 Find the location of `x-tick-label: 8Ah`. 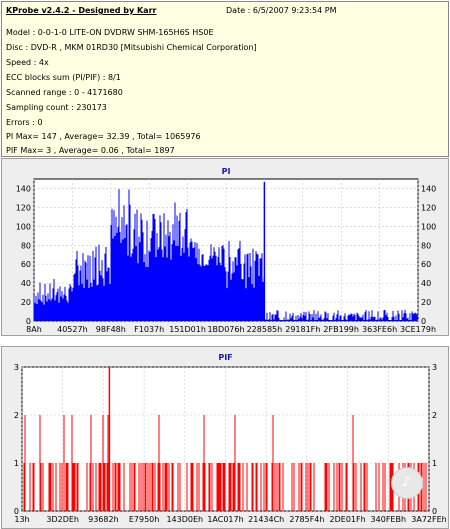

x-tick-label: 8Ah is located at coordinates (34, 329).